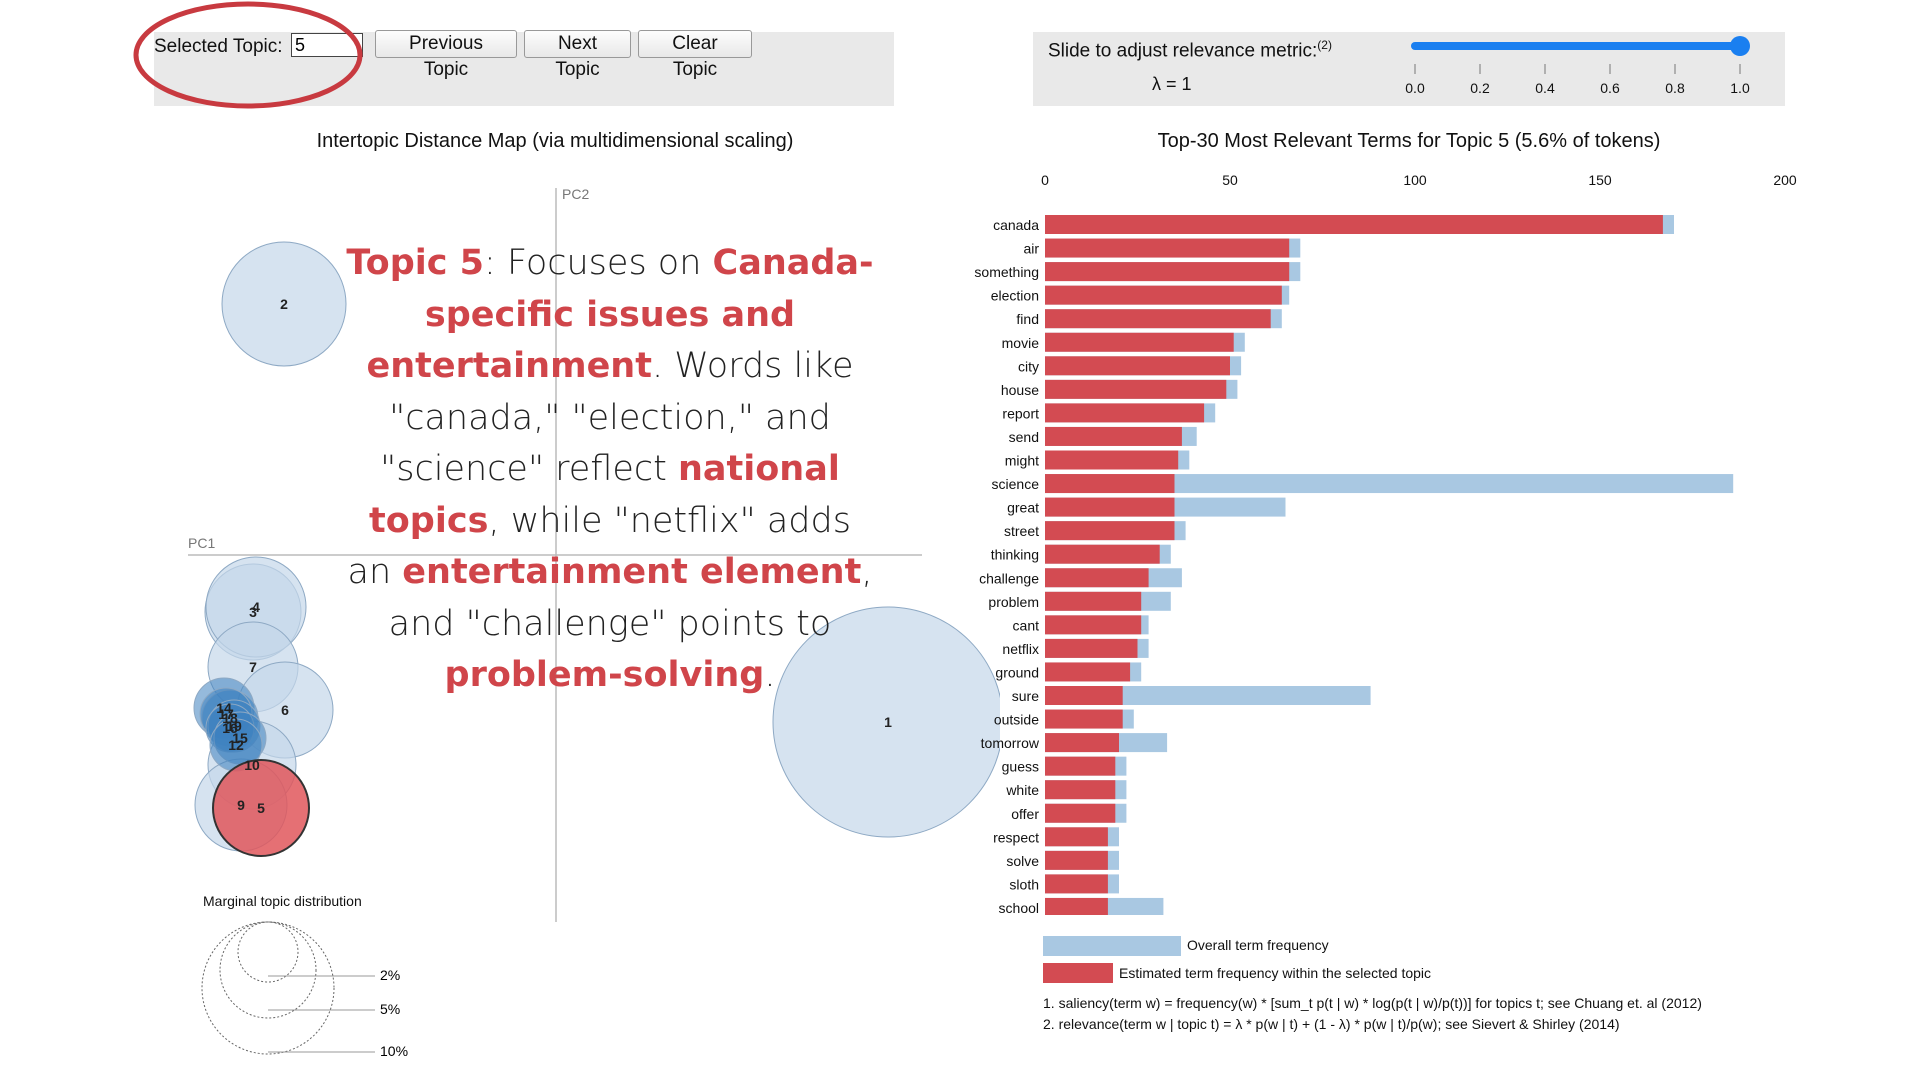 The width and height of the screenshot is (1920, 1080). What do you see at coordinates (1024, 437) in the screenshot?
I see `term-label-send: send` at bounding box center [1024, 437].